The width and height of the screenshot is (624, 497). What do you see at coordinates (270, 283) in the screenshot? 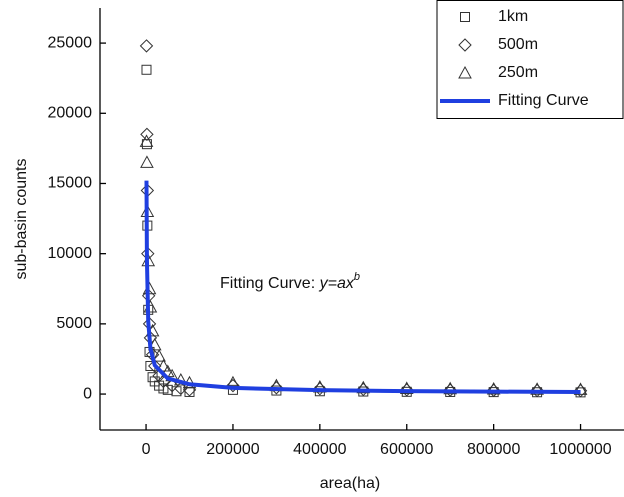
I see `annotation-prefix: Fitting Curve:` at bounding box center [270, 283].